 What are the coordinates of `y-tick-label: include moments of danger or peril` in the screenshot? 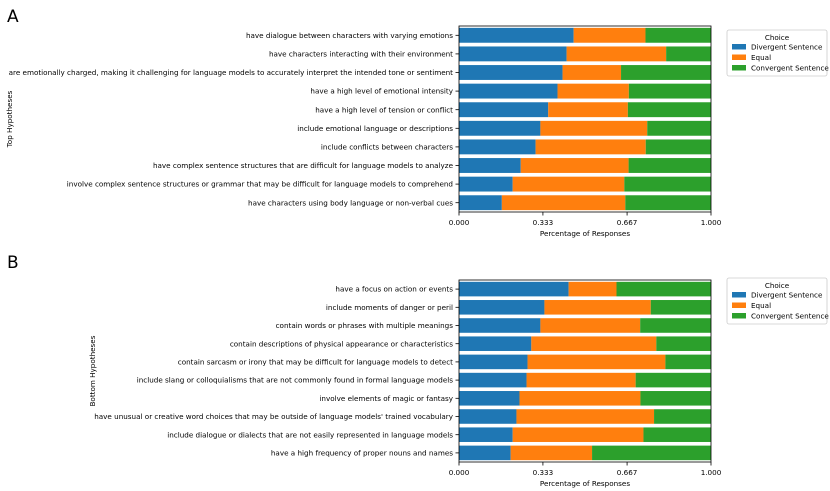 It's located at (389, 307).